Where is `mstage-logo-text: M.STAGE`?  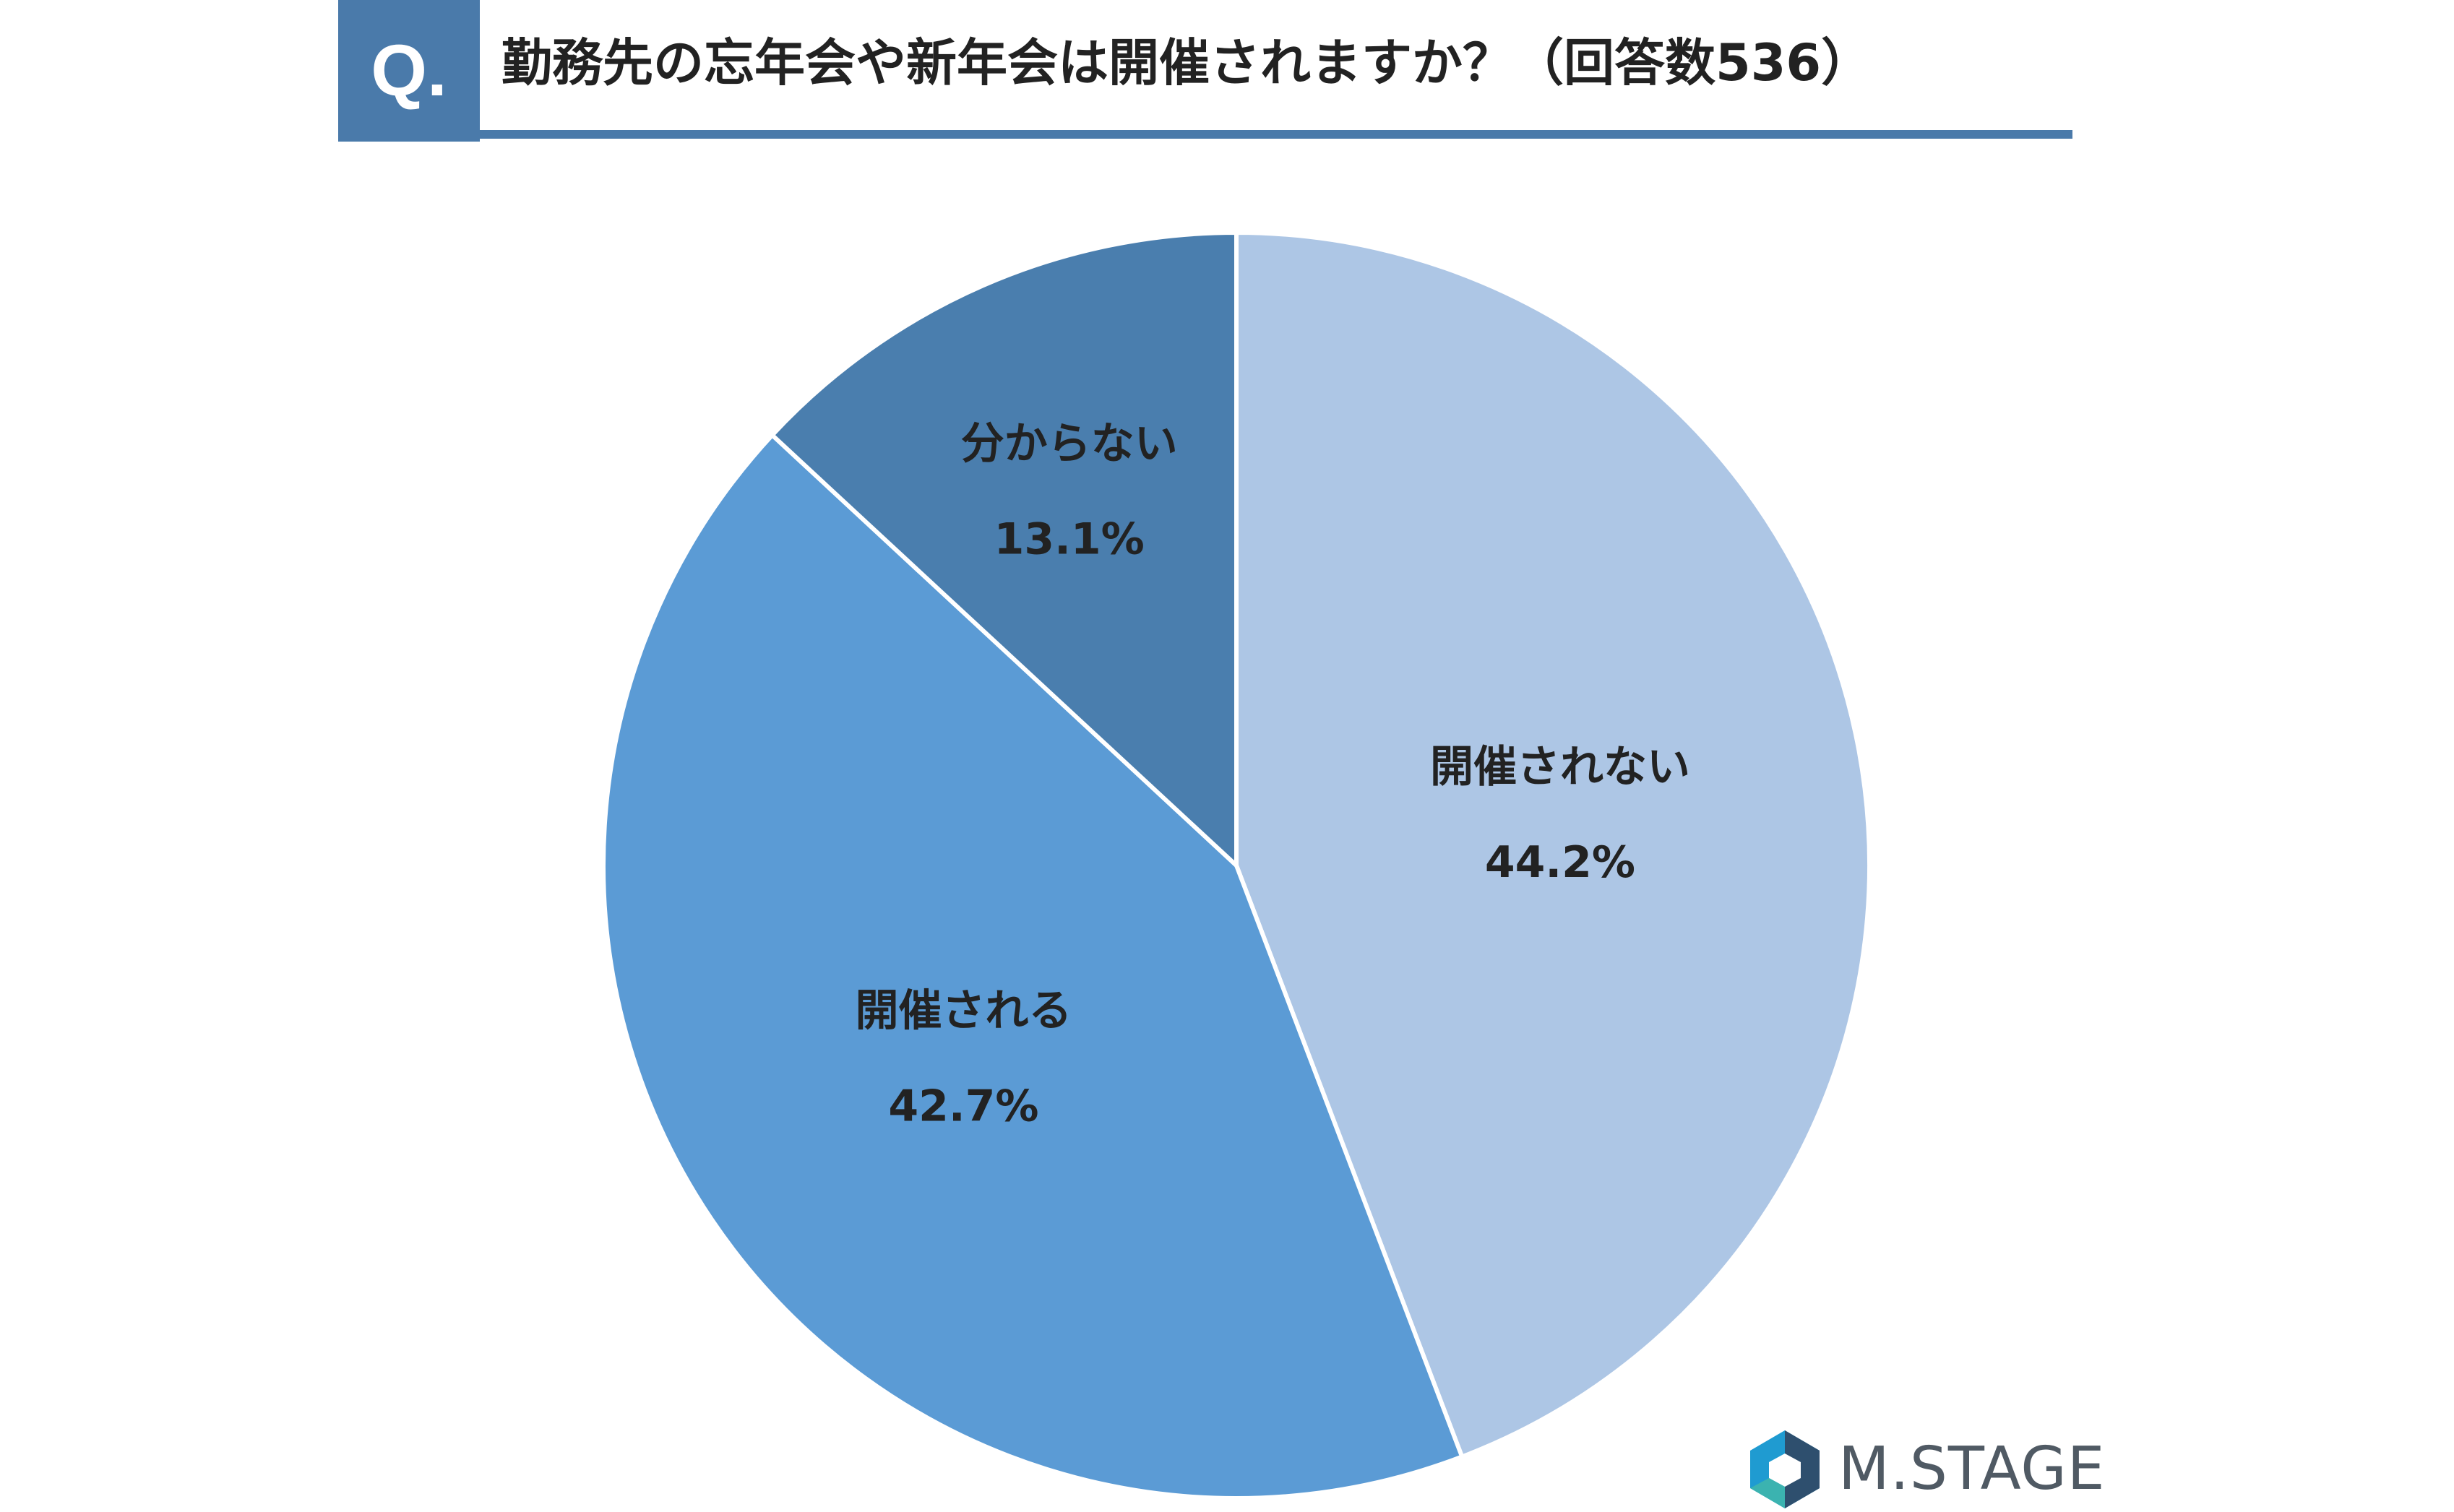 mstage-logo-text: M.STAGE is located at coordinates (1972, 1469).